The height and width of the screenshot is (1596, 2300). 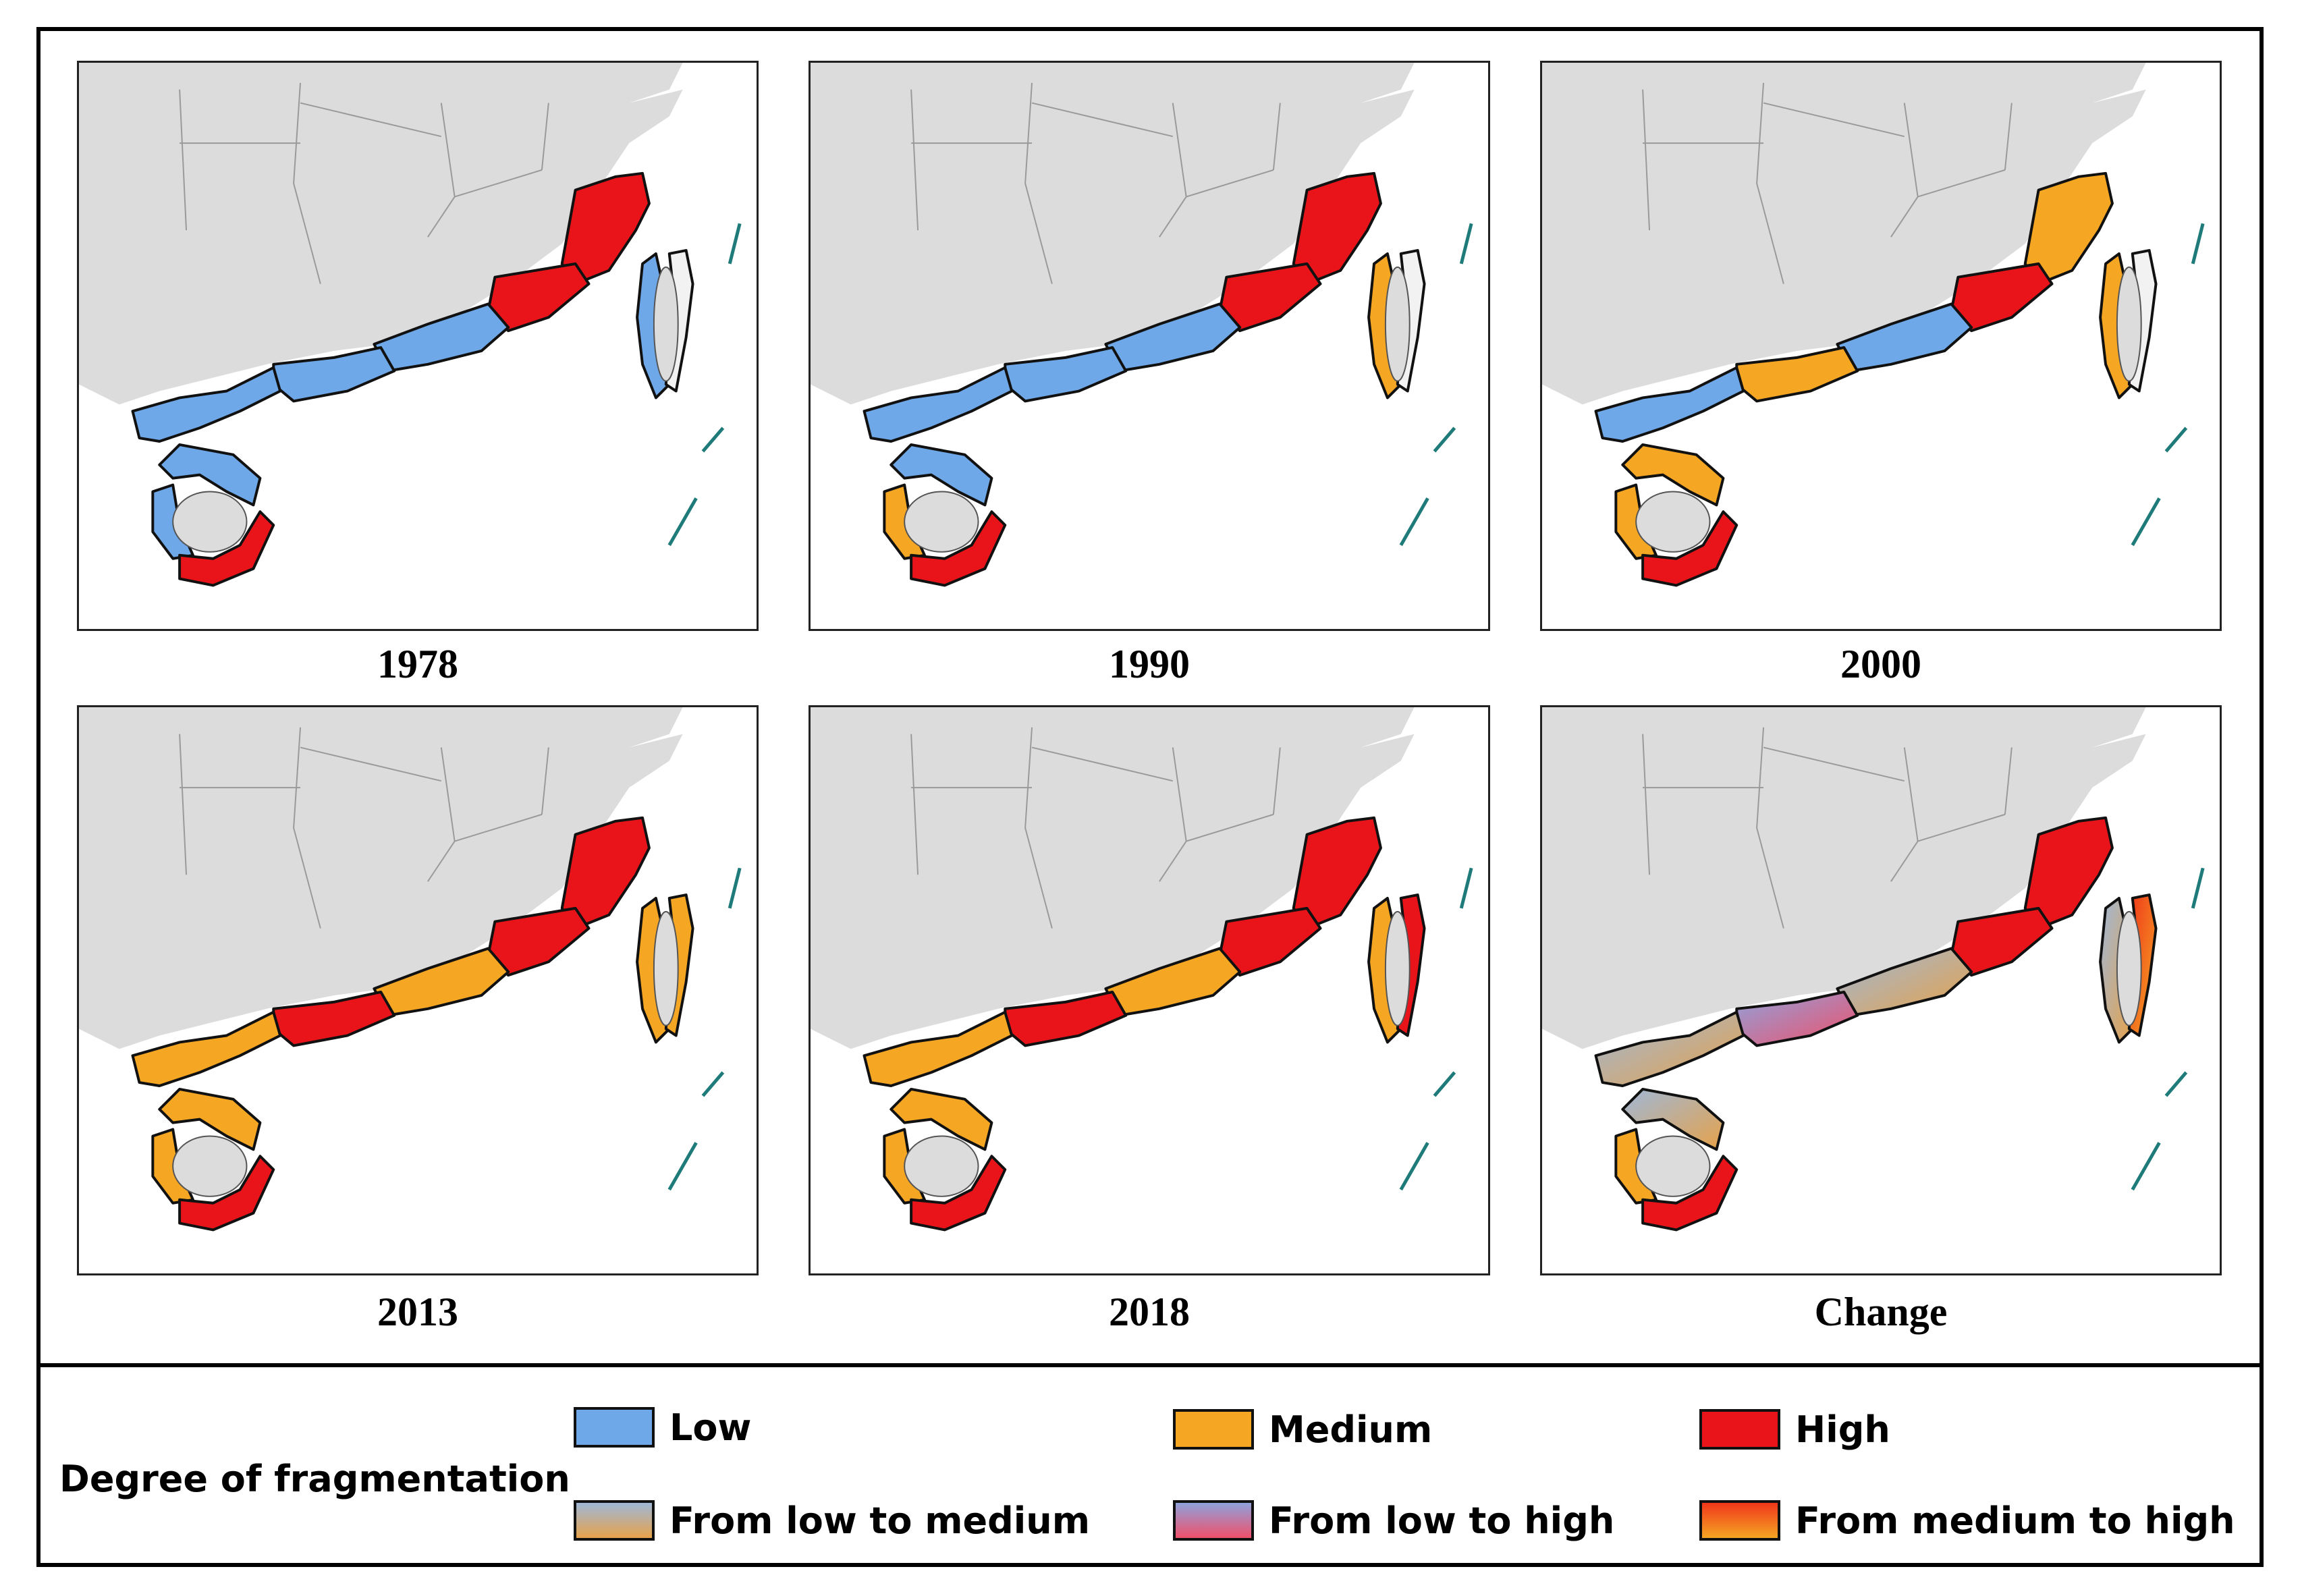 What do you see at coordinates (1442, 1520) in the screenshot?
I see `legend-label-low-to-high: From low to high` at bounding box center [1442, 1520].